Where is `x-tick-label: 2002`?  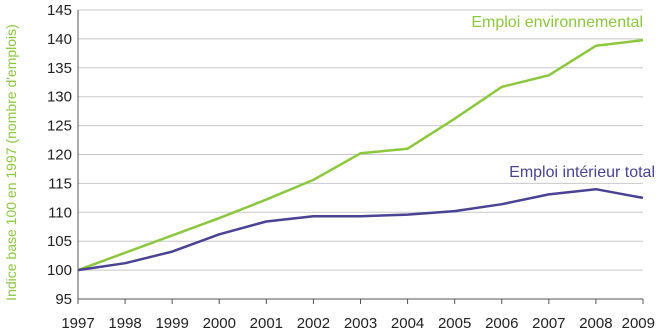 x-tick-label: 2002 is located at coordinates (313, 323).